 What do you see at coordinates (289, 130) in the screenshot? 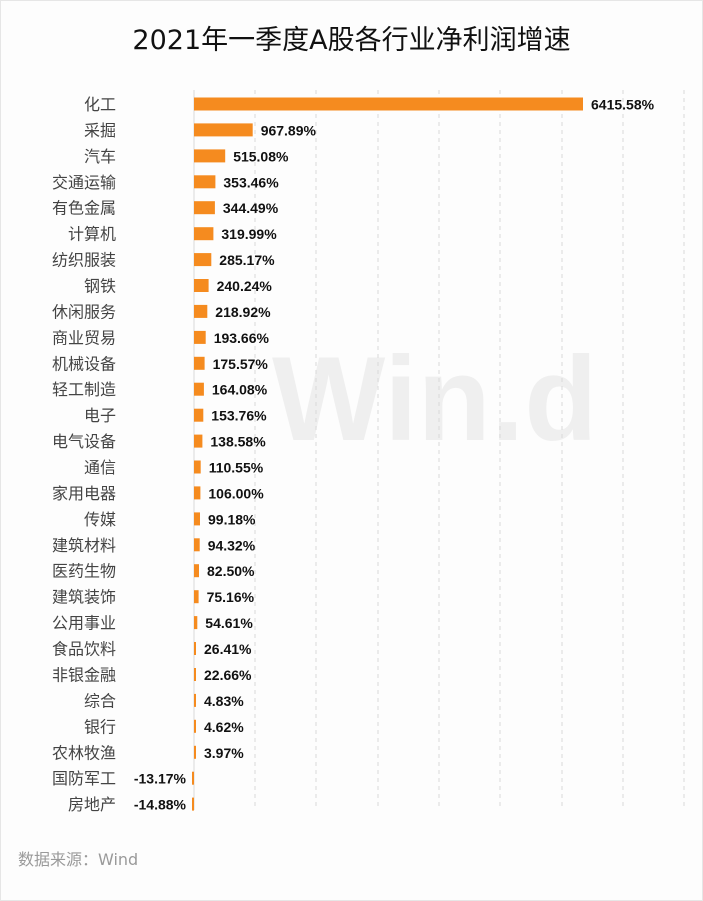
I see `data-label: 967.89%` at bounding box center [289, 130].